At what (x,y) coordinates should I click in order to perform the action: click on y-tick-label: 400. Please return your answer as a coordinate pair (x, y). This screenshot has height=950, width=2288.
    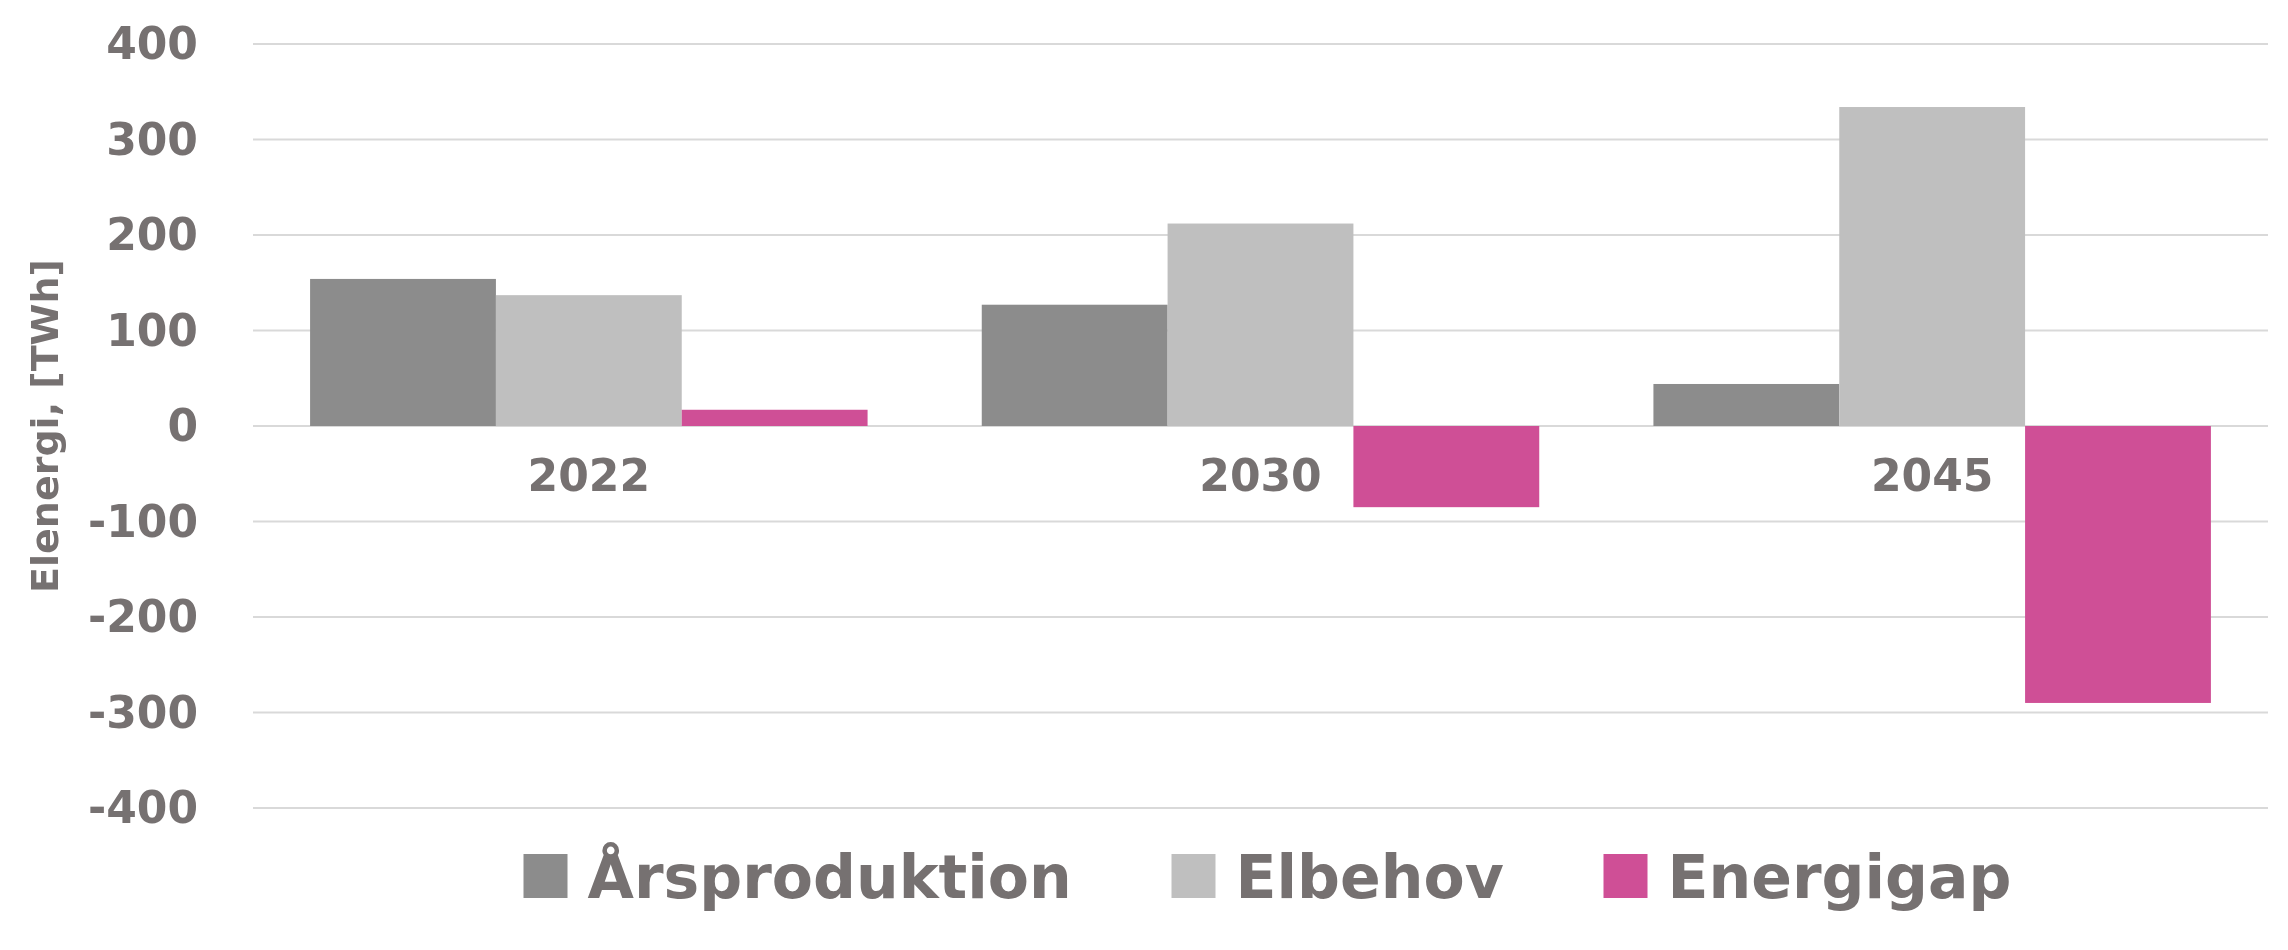
    Looking at the image, I should click on (152, 44).